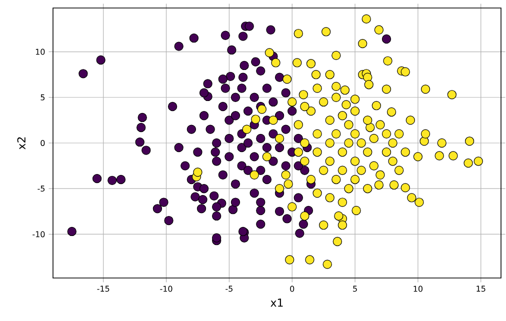  I want to click on y-axis-title: x2, so click(21, 143).